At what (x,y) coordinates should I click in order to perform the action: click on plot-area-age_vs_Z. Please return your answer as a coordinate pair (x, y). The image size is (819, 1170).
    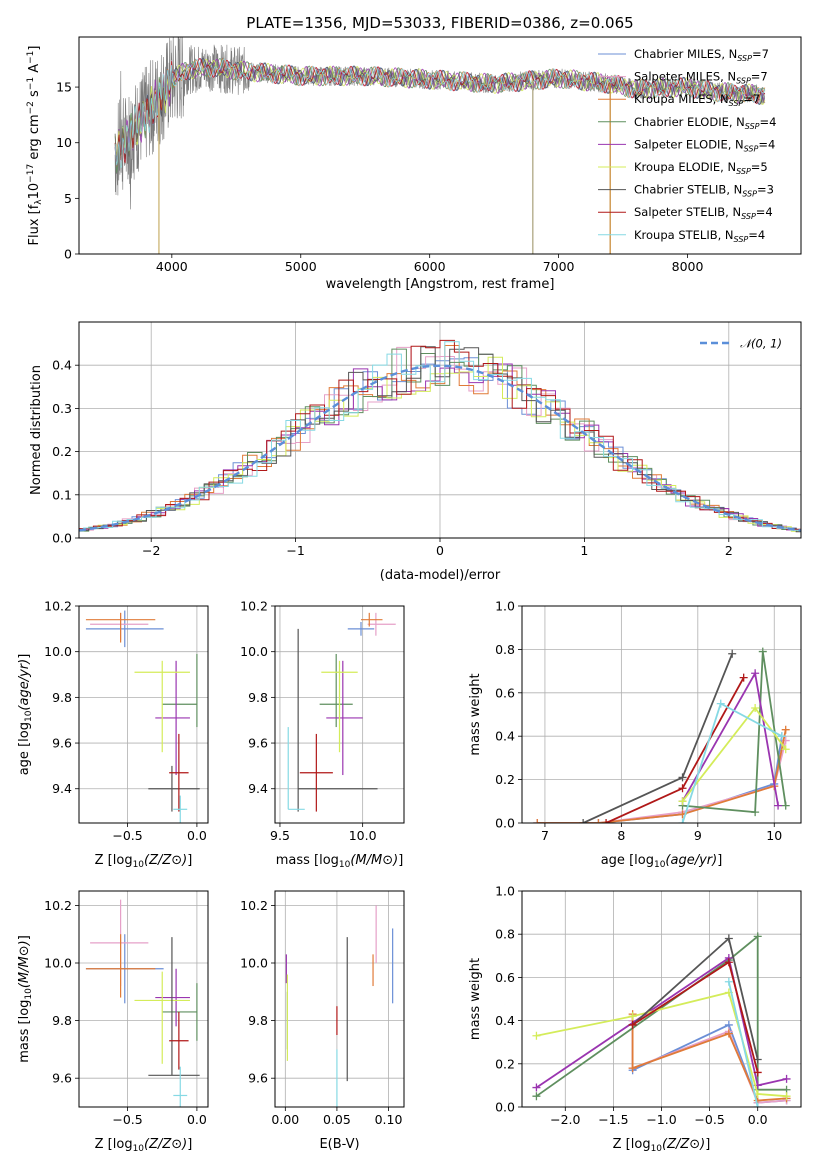
    Looking at the image, I should click on (142, 716).